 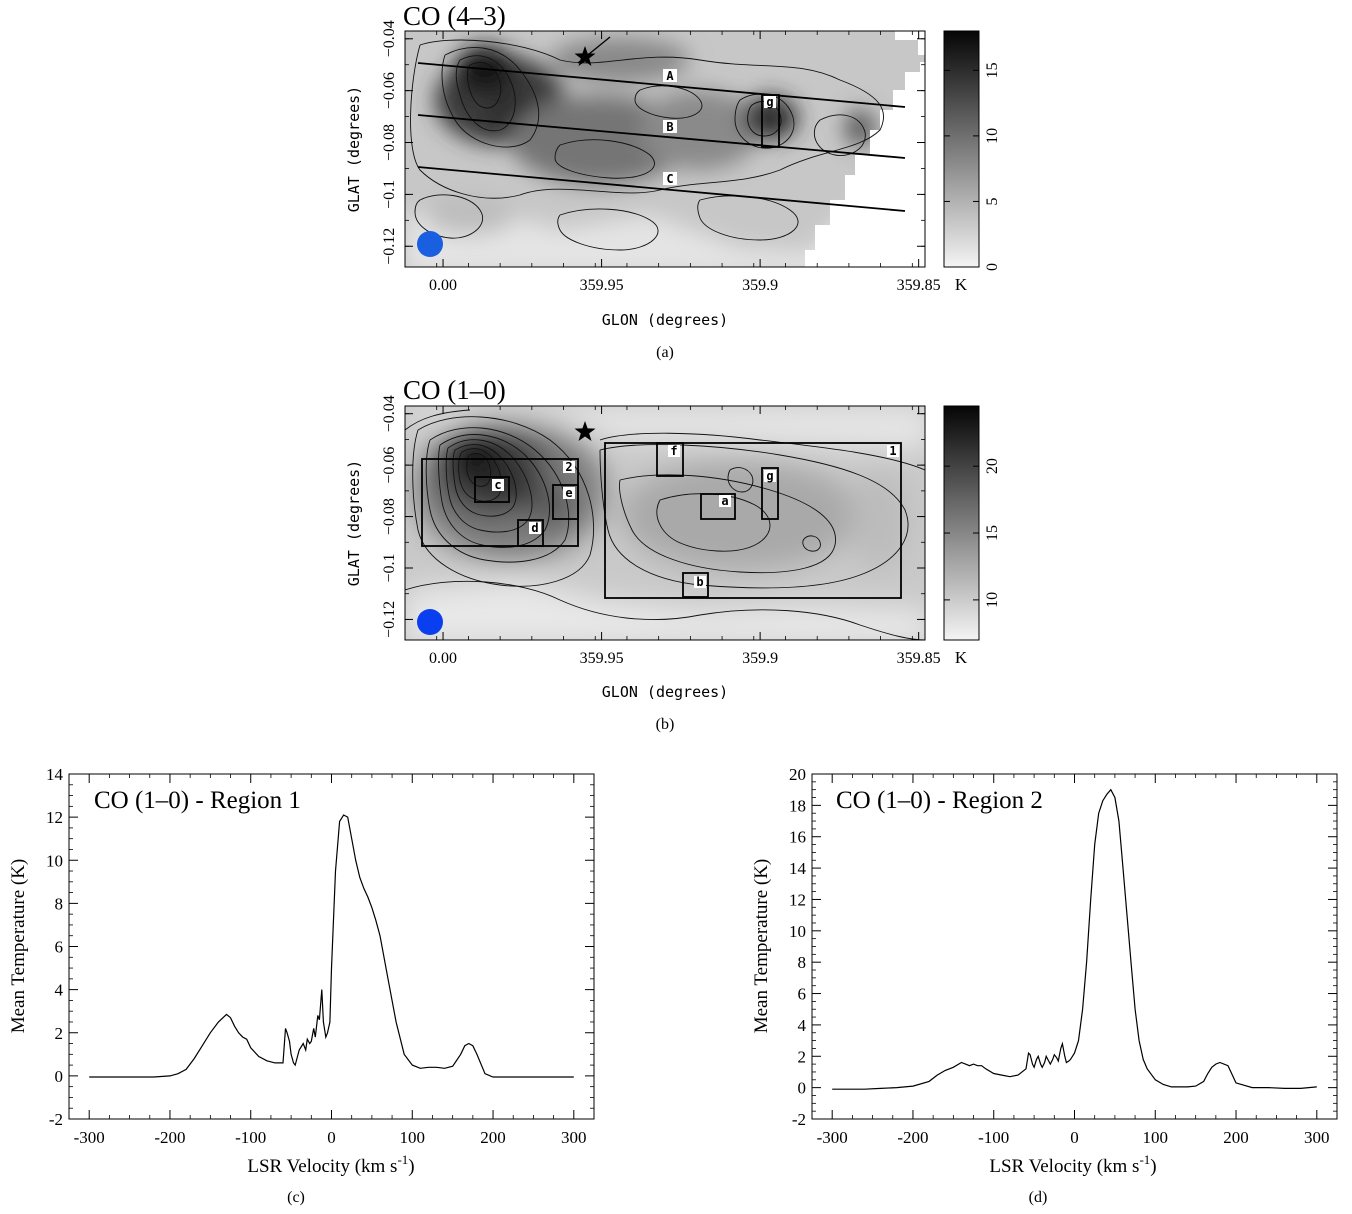 What do you see at coordinates (55, 947) in the screenshot?
I see `panel-c-y-tick-labels: -2 0 2 4 6 8 10 12 14` at bounding box center [55, 947].